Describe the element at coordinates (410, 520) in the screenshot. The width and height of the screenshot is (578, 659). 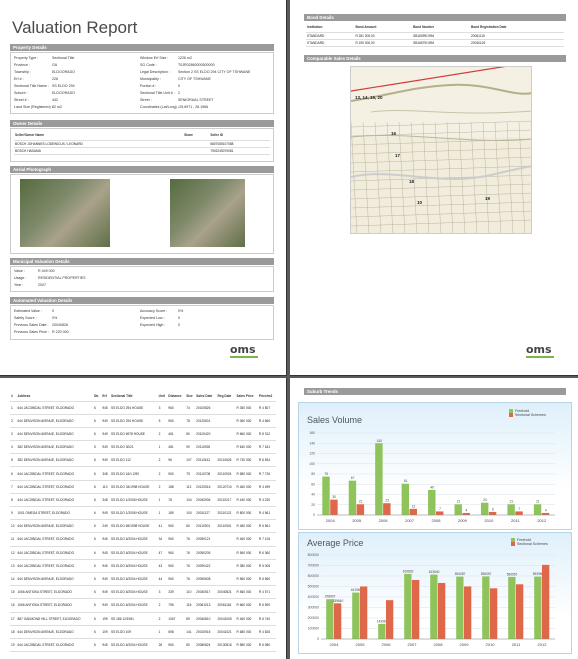
I see `x-tick-label: 2007` at that location.